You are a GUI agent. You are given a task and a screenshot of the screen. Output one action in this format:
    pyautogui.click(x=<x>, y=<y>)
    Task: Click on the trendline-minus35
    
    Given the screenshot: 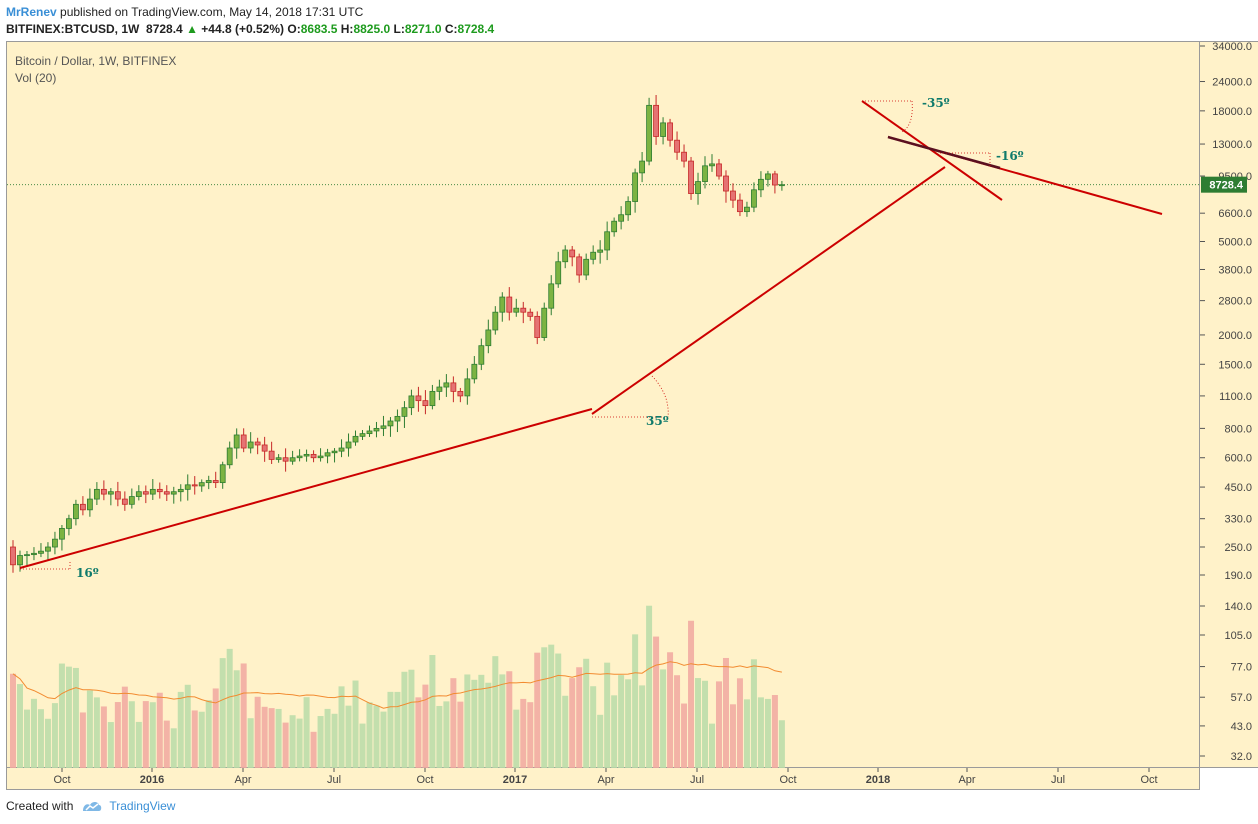 What is the action you would take?
    pyautogui.click(x=932, y=150)
    